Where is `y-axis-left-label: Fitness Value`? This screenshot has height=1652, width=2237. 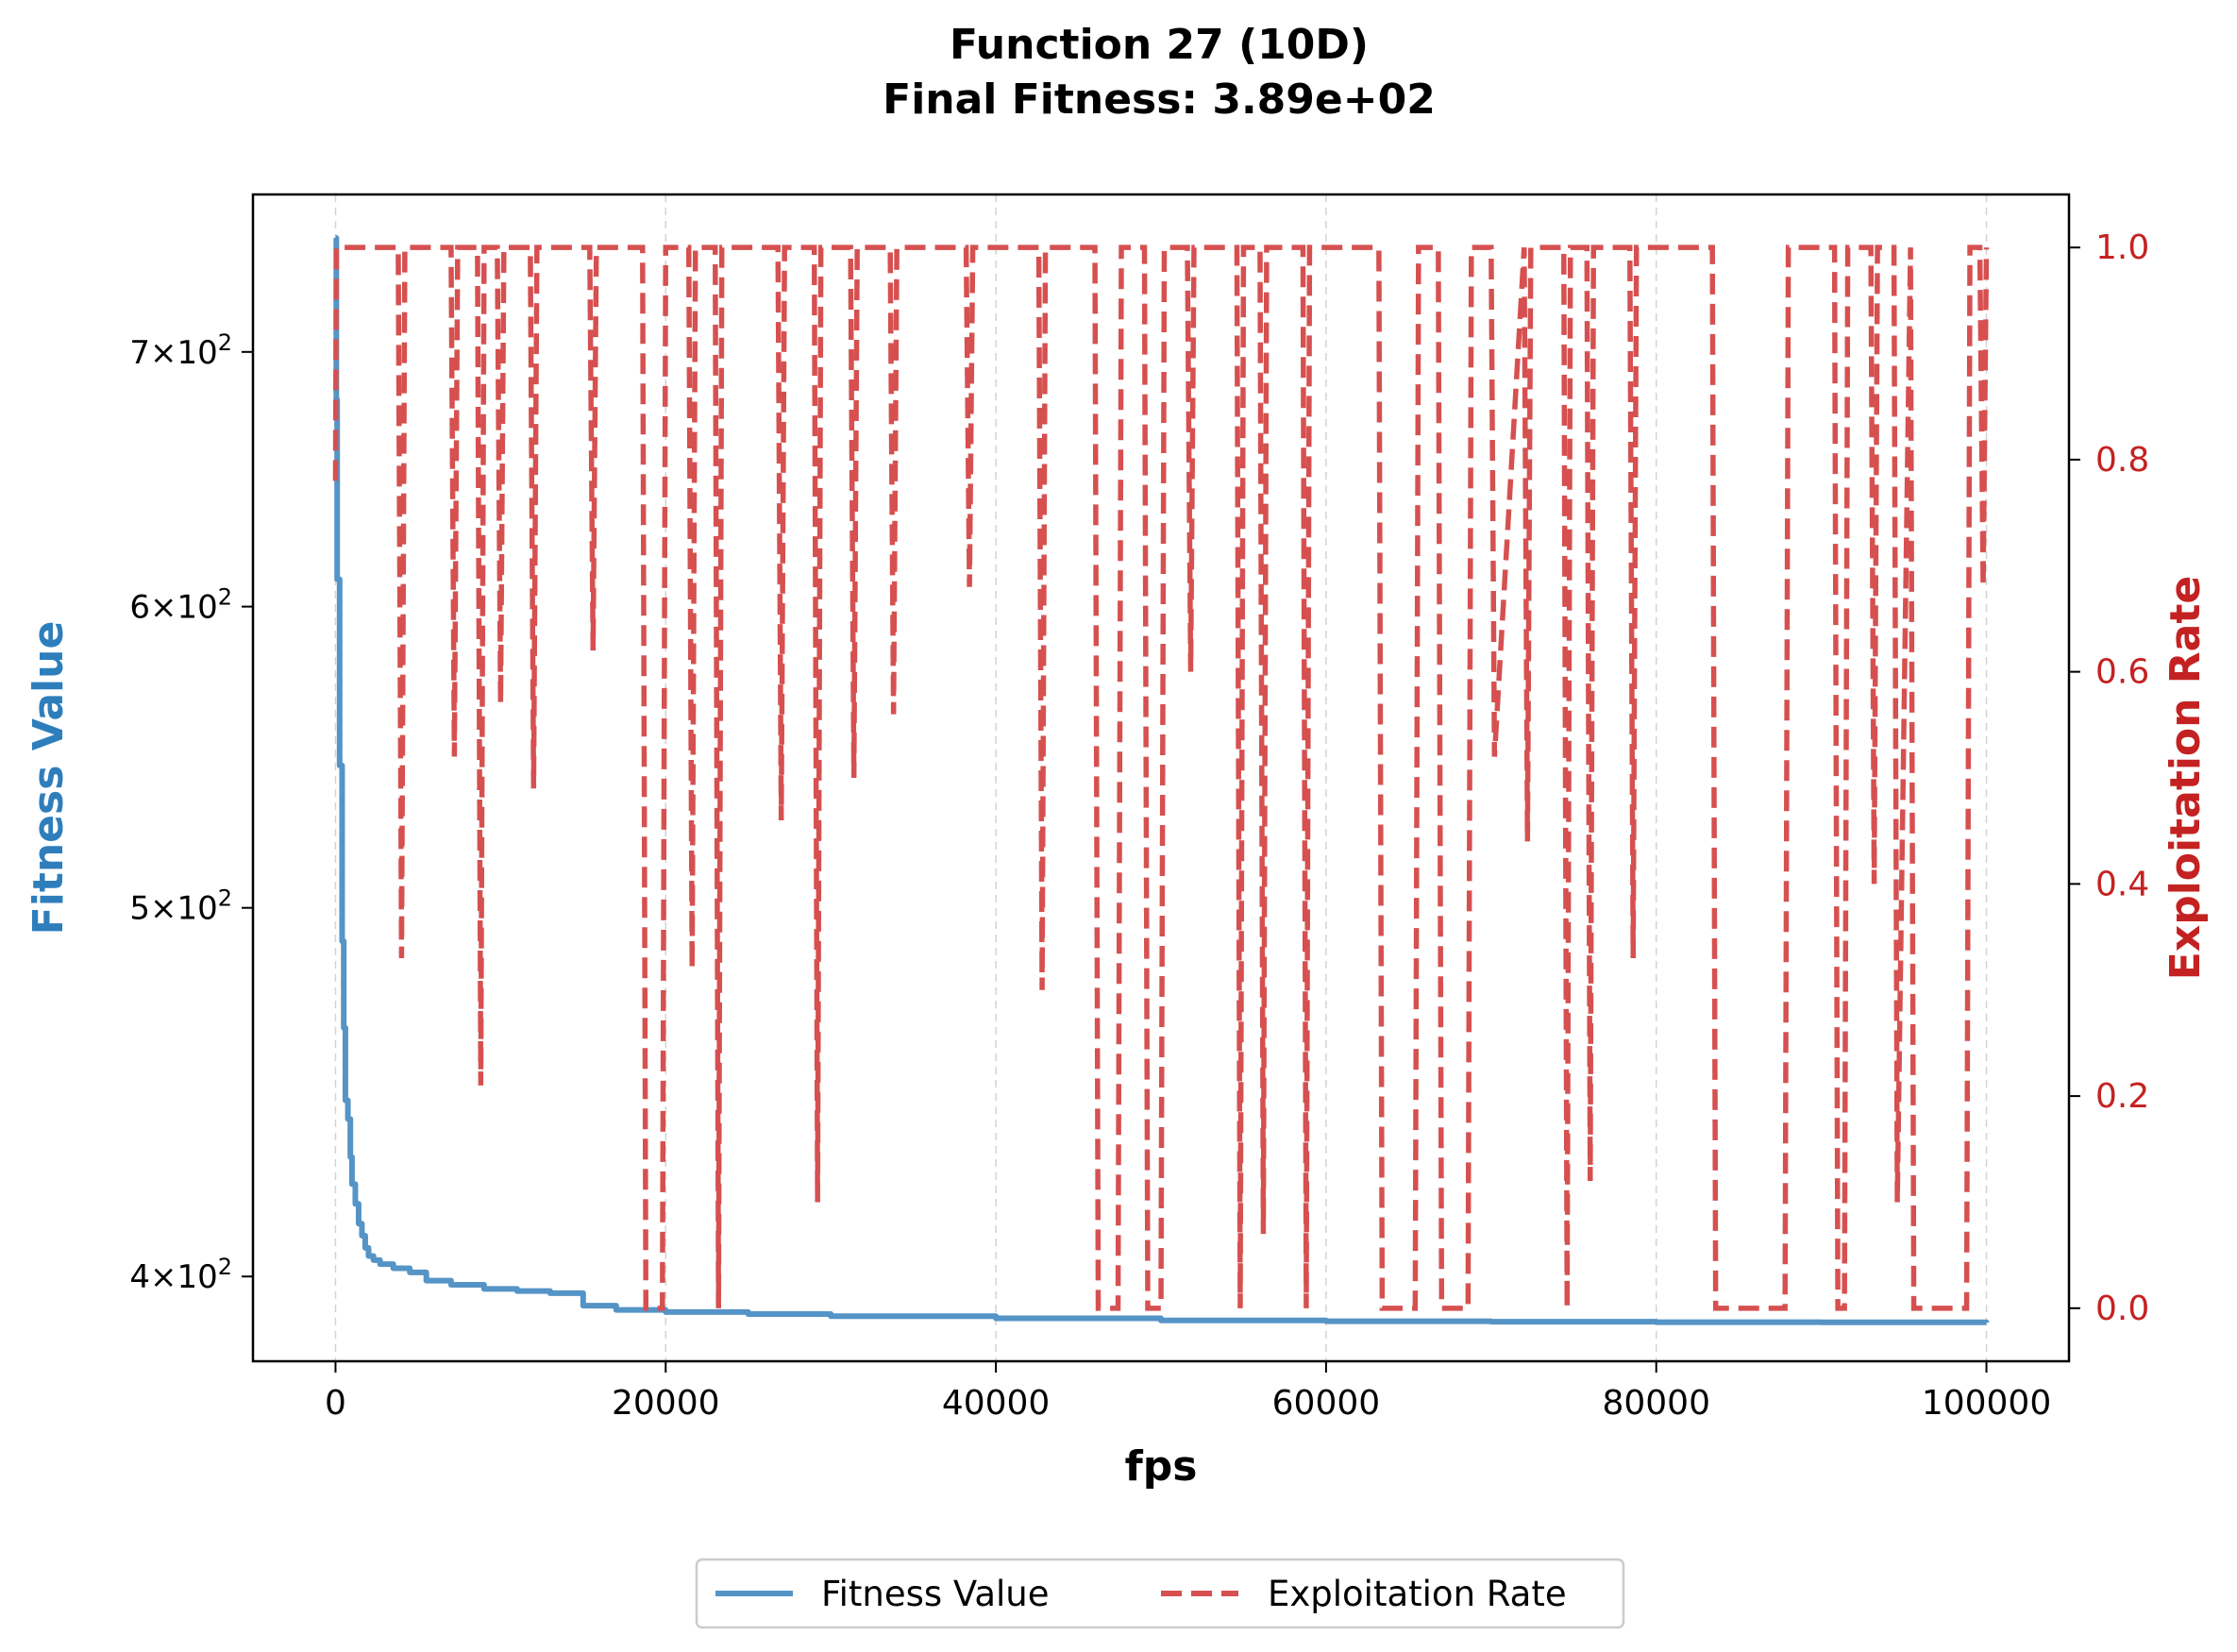 y-axis-left-label: Fitness Value is located at coordinates (49, 778).